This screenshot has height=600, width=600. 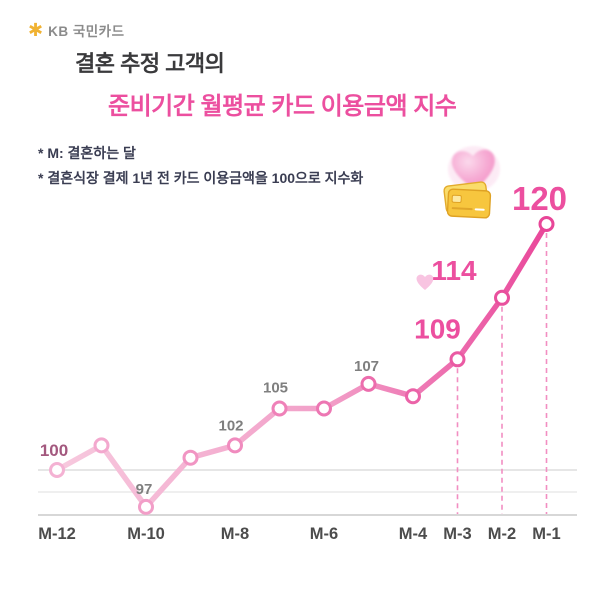 I want to click on x-axis-label-M-8: M-8, so click(x=235, y=534).